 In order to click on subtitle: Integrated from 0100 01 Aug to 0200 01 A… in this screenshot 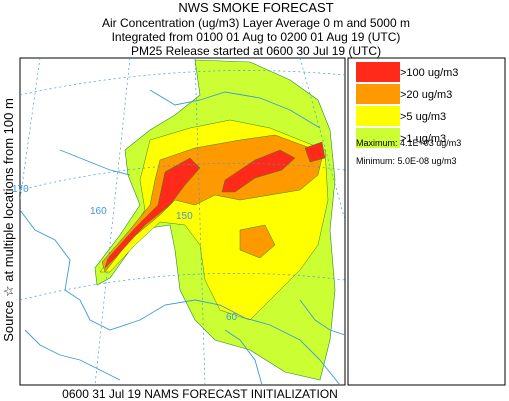, I will do `click(256, 37)`.